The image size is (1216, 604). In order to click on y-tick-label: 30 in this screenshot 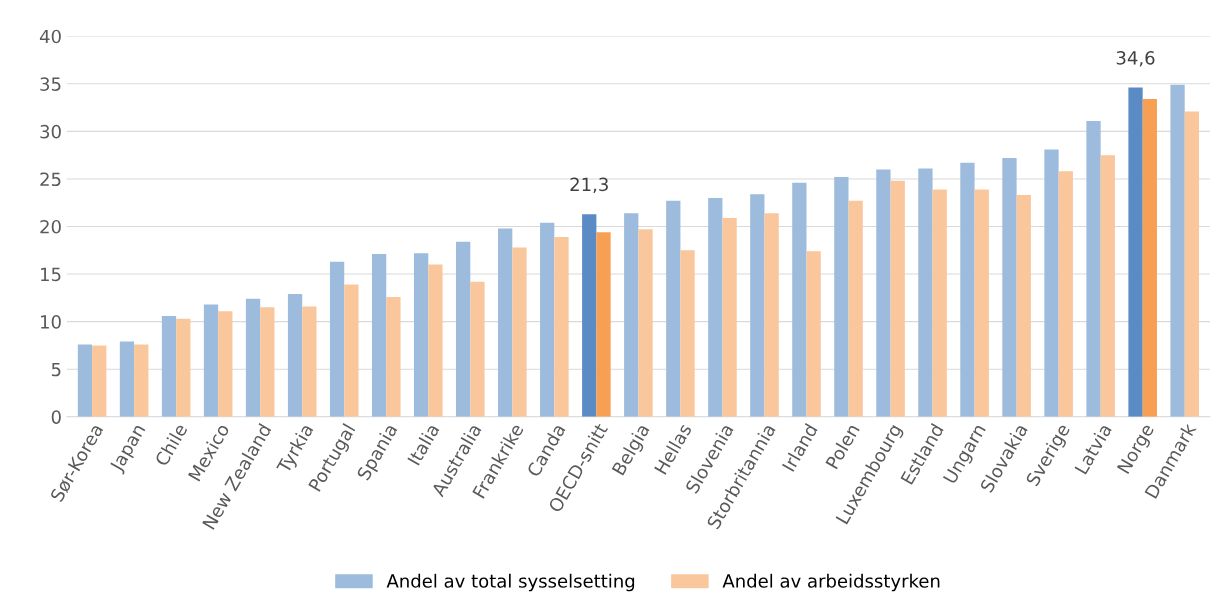, I will do `click(50, 131)`.